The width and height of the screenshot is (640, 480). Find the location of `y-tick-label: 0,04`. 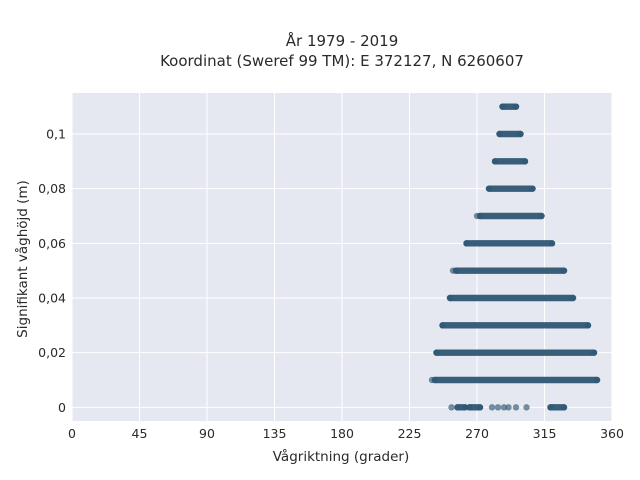

y-tick-label: 0,04 is located at coordinates (52, 298).